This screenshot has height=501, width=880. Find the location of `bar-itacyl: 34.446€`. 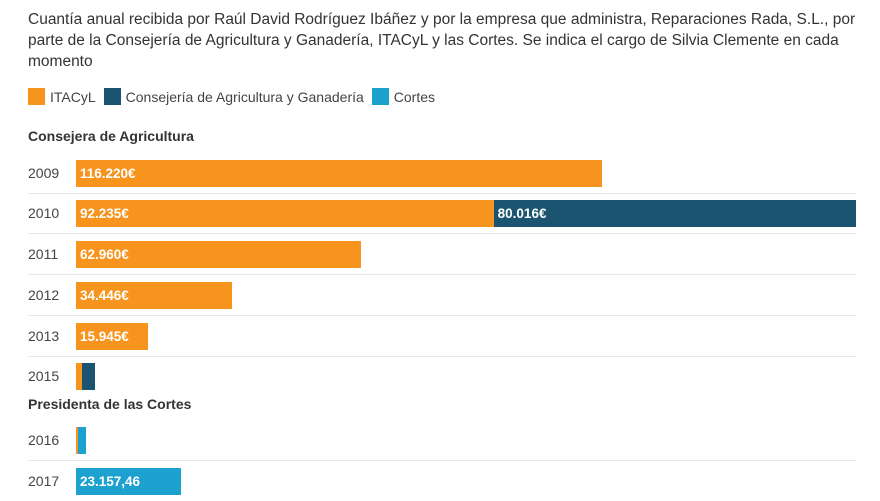

bar-itacyl: 34.446€ is located at coordinates (154, 295).